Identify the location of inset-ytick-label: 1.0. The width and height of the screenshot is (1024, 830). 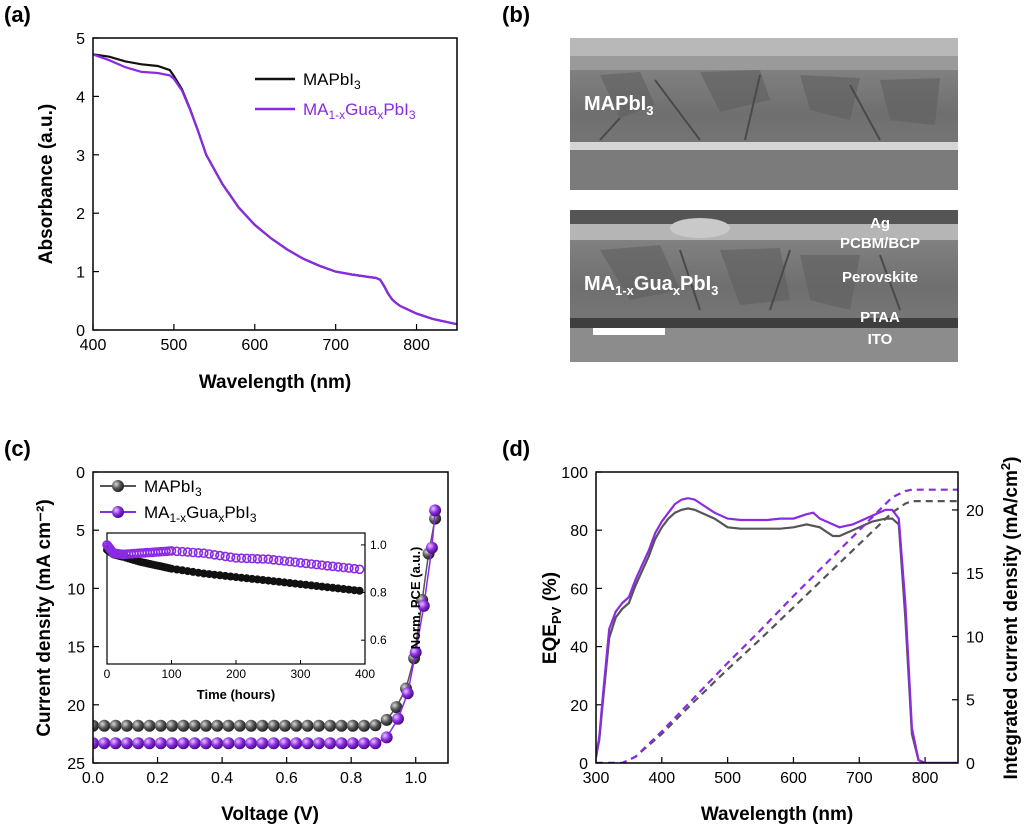
(378, 545).